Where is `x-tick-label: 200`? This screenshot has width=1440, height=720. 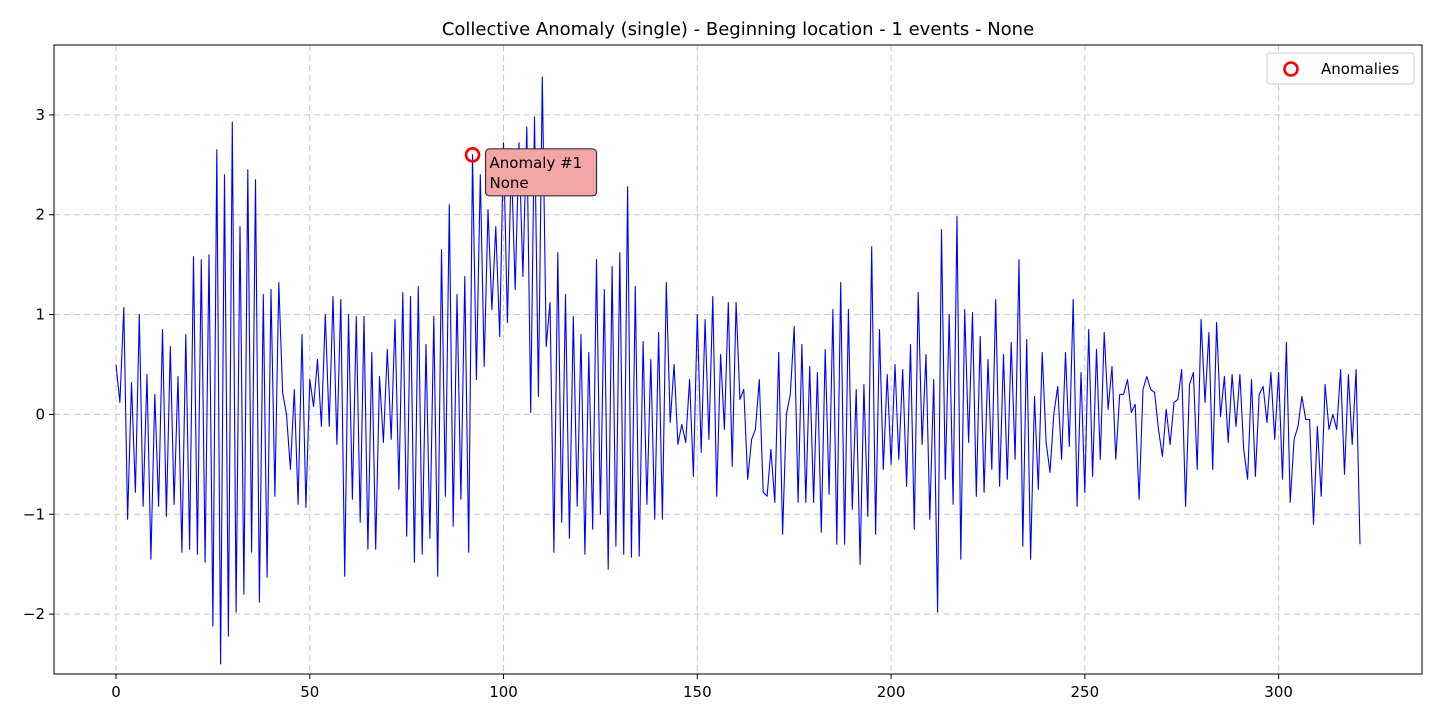 x-tick-label: 200 is located at coordinates (891, 692).